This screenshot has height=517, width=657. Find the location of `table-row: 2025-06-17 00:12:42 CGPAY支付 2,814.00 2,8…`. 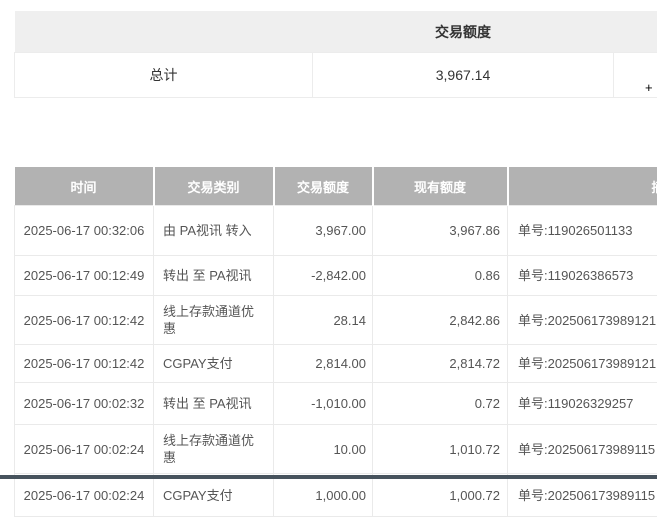

table-row: 2025-06-17 00:12:42 CGPAY支付 2,814.00 2,8… is located at coordinates (336, 364).